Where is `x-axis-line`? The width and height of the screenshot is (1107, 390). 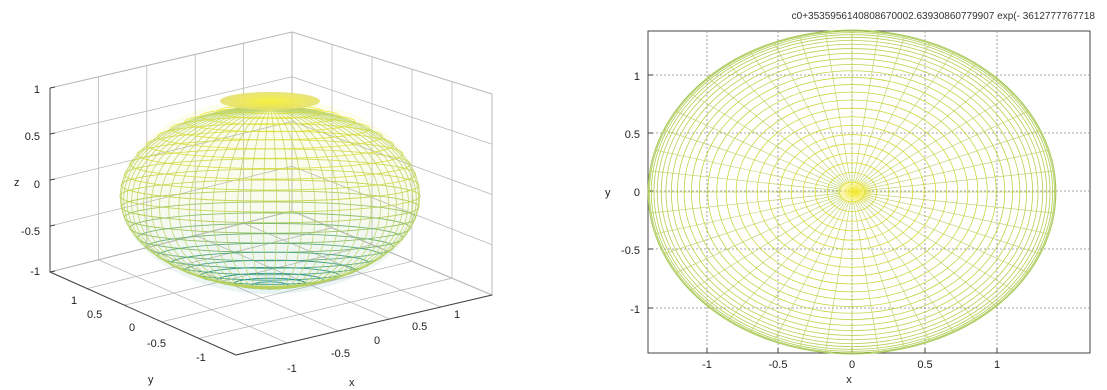
x-axis-line is located at coordinates (364, 325).